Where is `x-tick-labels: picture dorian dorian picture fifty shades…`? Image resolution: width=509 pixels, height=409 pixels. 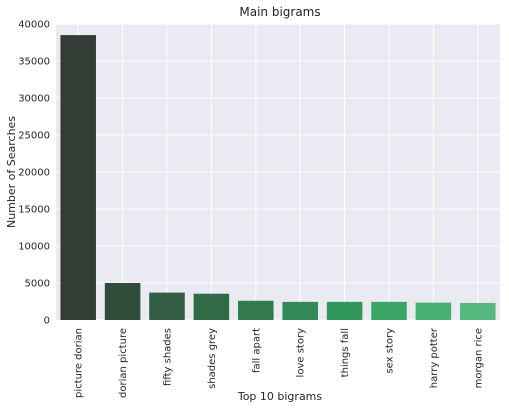 x-tick-labels: picture dorian dorian picture fifty shades… is located at coordinates (279, 362).